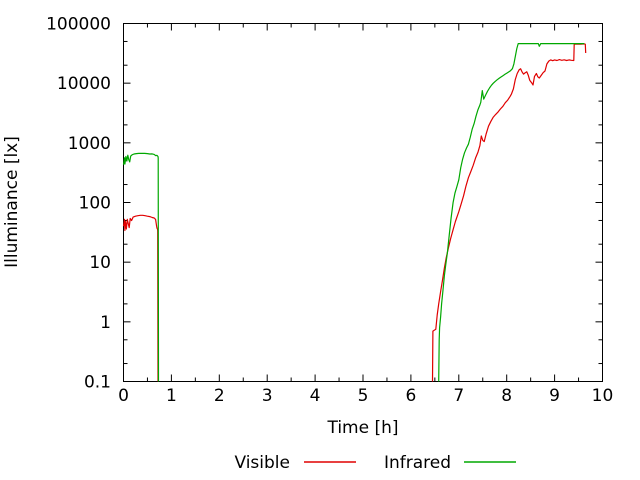 The width and height of the screenshot is (640, 480). What do you see at coordinates (267, 396) in the screenshot?
I see `x-tick-label: 3` at bounding box center [267, 396].